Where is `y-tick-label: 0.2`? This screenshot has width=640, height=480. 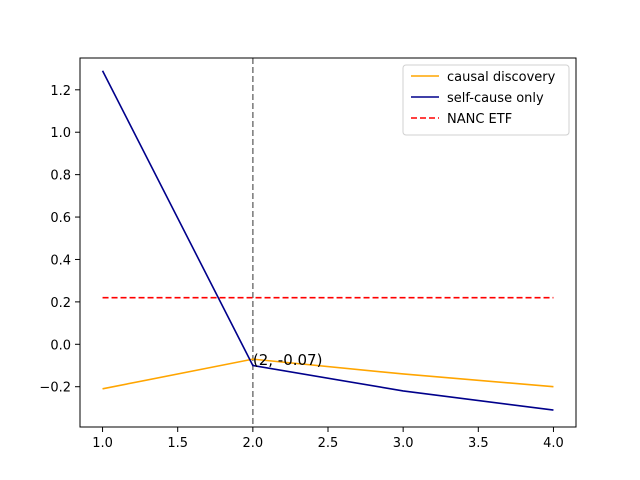 y-tick-label: 0.2 is located at coordinates (60, 303).